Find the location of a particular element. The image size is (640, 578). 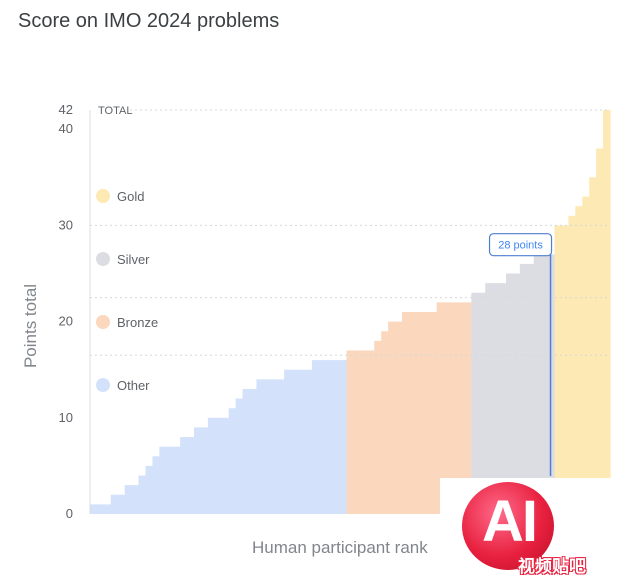

watermark-circle is located at coordinates (508, 526).